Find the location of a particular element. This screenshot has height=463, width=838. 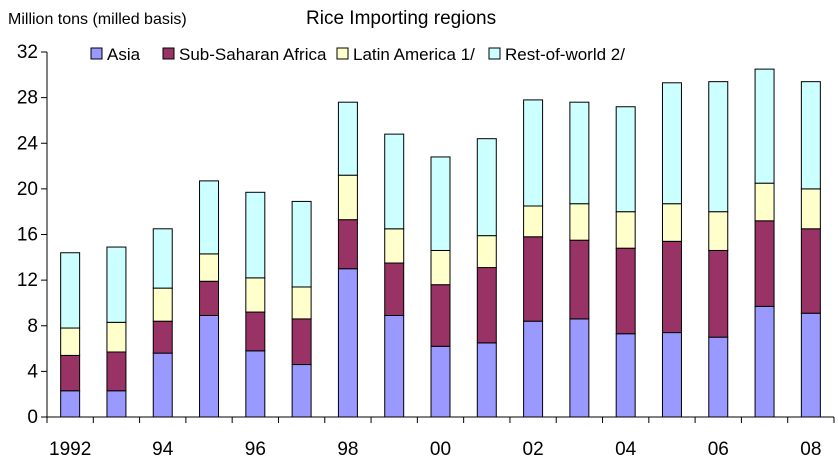

bar-segment-latin-america-1-1992 is located at coordinates (70, 341).